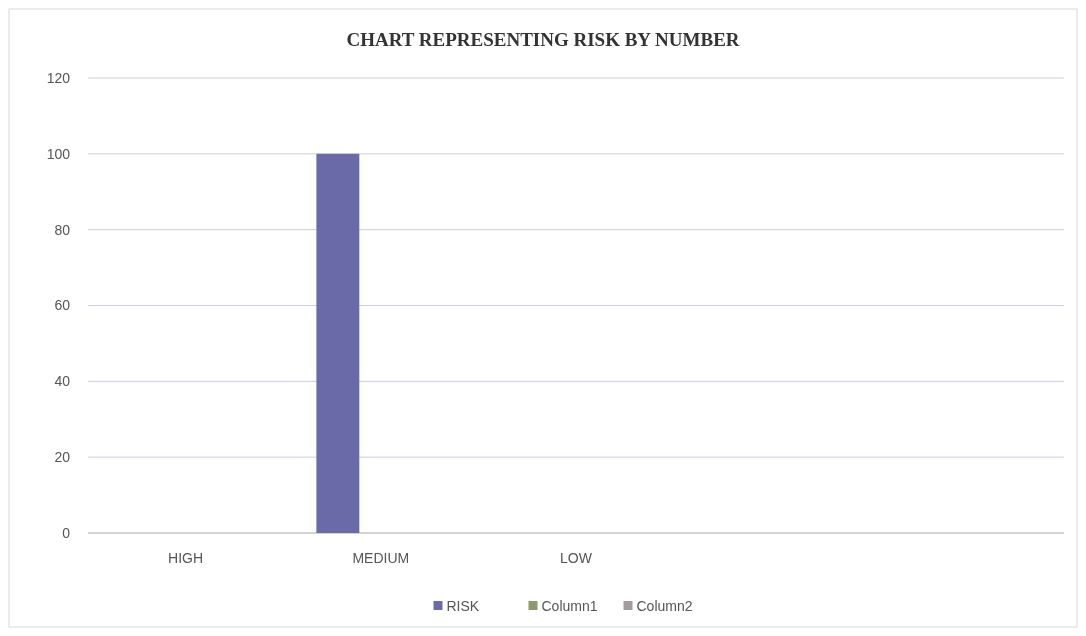  I want to click on legend-label: Column2, so click(664, 605).